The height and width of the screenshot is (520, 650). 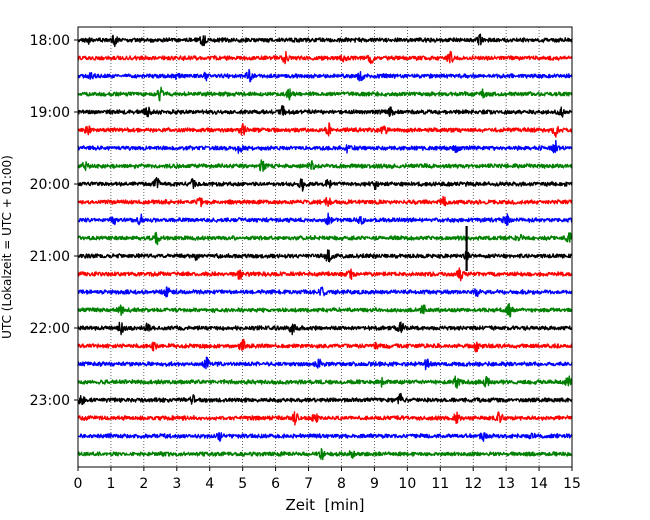 What do you see at coordinates (143, 484) in the screenshot?
I see `x-tick-label: 2` at bounding box center [143, 484].